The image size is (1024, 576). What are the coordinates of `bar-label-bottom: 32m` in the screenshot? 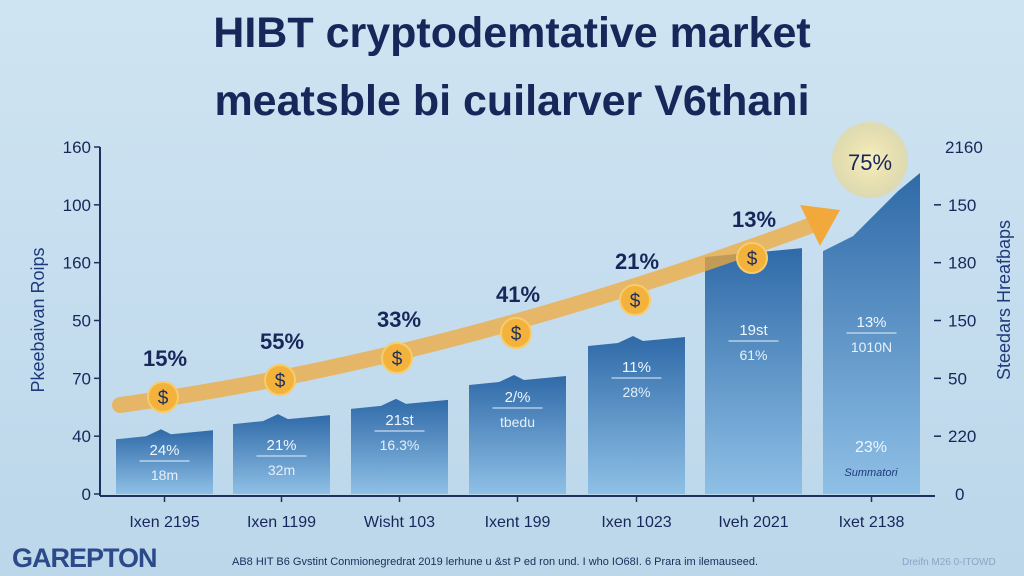 It's located at (281, 470).